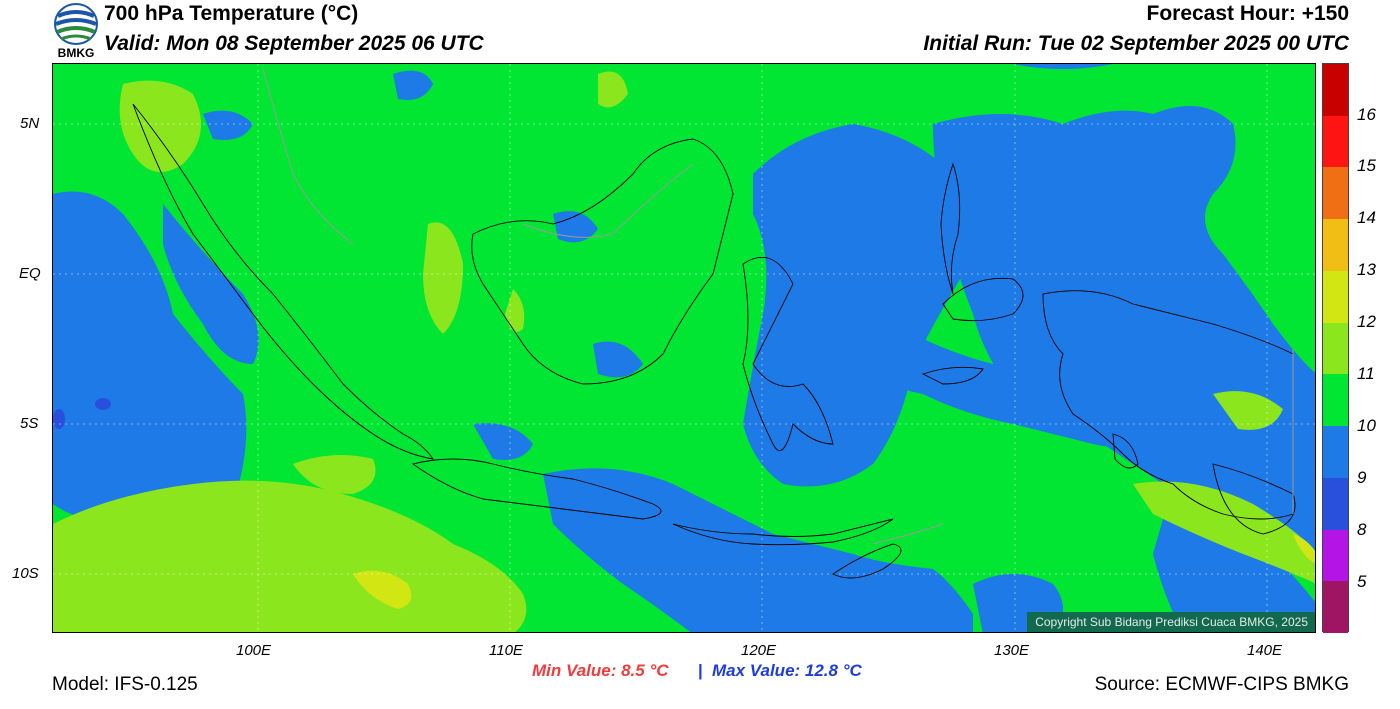 This screenshot has height=709, width=1400. I want to click on logo-text: BMKG, so click(76, 53).